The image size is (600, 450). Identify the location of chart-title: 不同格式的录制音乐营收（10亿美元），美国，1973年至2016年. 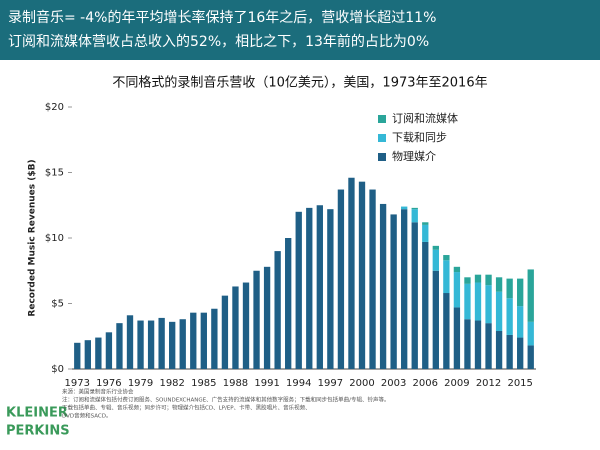
(299, 83).